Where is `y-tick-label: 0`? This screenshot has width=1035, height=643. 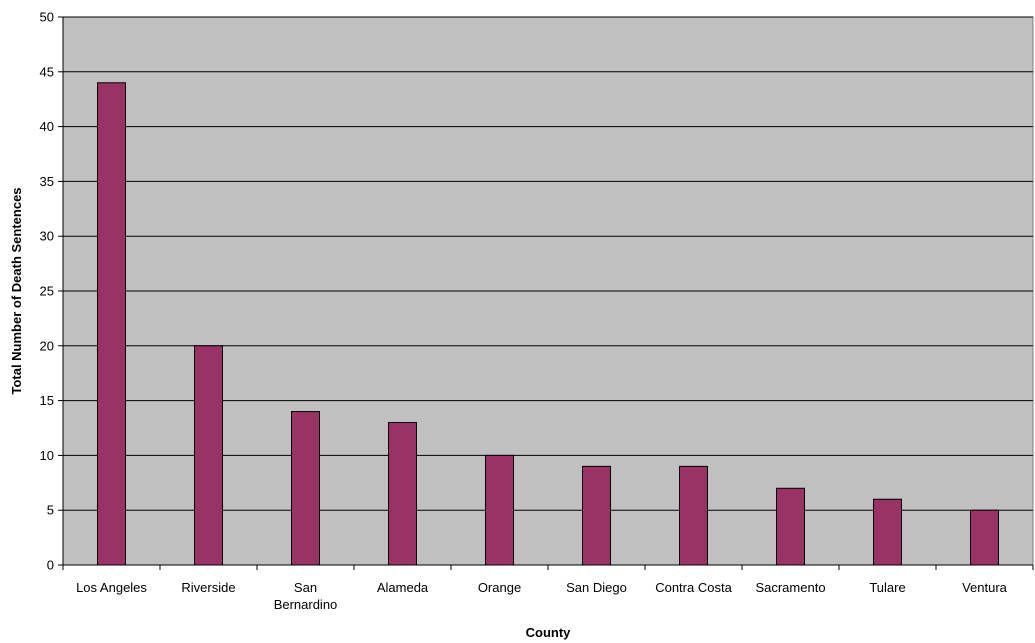 y-tick-label: 0 is located at coordinates (50, 565).